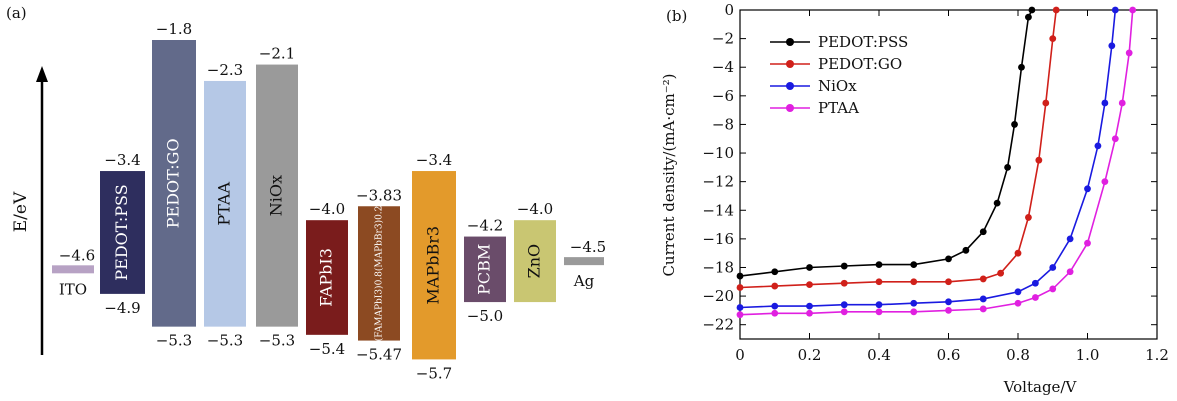 The width and height of the screenshot is (1177, 401). I want to click on layer-7-top-label: −3.4, so click(434, 160).